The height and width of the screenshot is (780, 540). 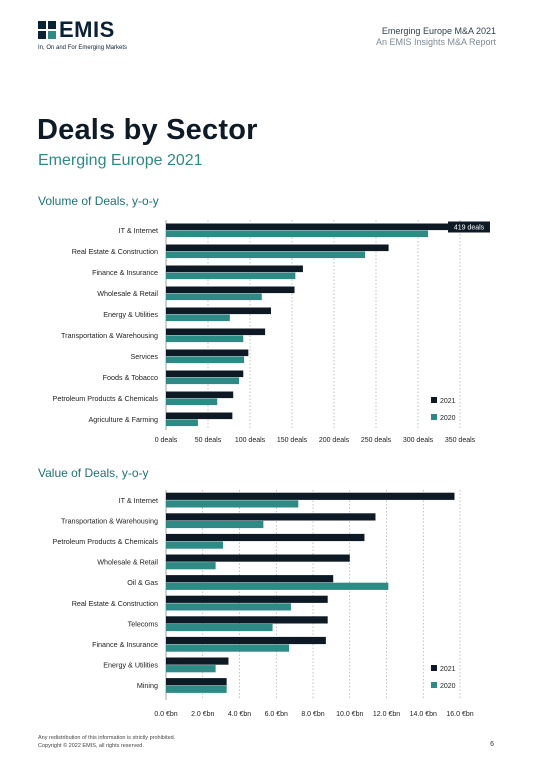 What do you see at coordinates (165, 714) in the screenshot?
I see `x-tick-label: 0.0 €bn` at bounding box center [165, 714].